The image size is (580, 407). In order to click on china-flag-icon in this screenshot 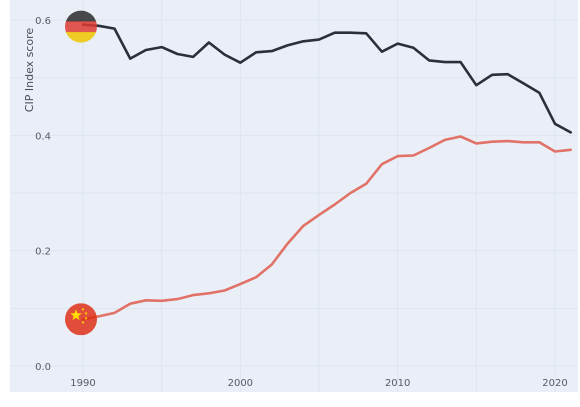, I will do `click(81, 319)`.